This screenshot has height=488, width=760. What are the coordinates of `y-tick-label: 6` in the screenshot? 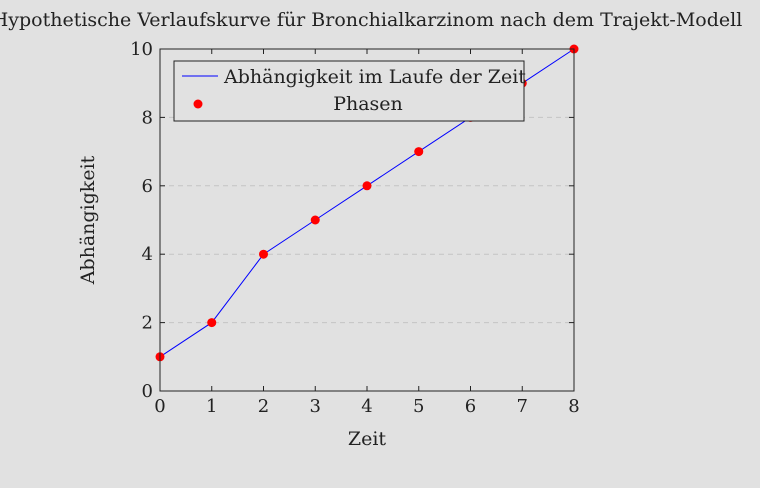 It's located at (147, 186).